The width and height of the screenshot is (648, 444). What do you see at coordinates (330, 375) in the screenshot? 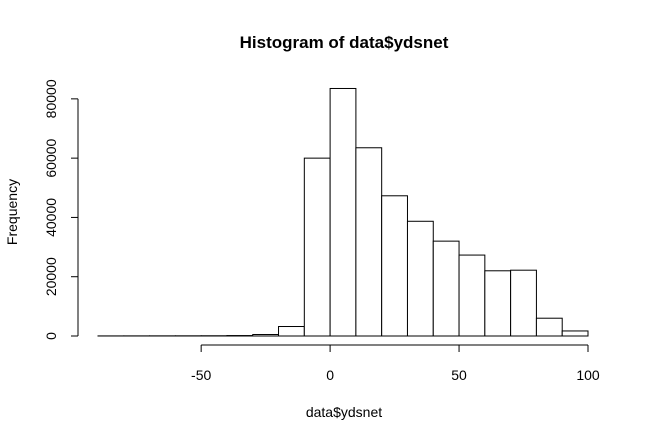
I see `x-tick-label: 0` at bounding box center [330, 375].